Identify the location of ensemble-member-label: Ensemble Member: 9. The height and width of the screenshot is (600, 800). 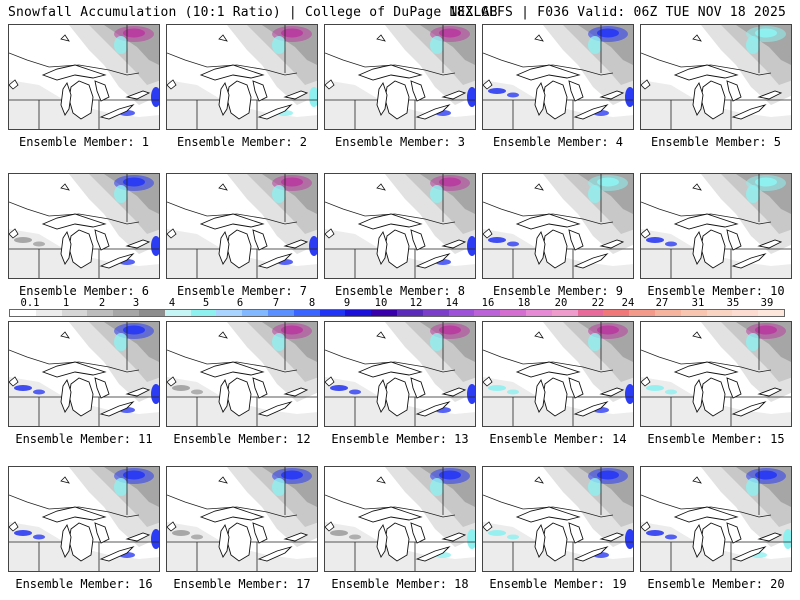
(558, 291).